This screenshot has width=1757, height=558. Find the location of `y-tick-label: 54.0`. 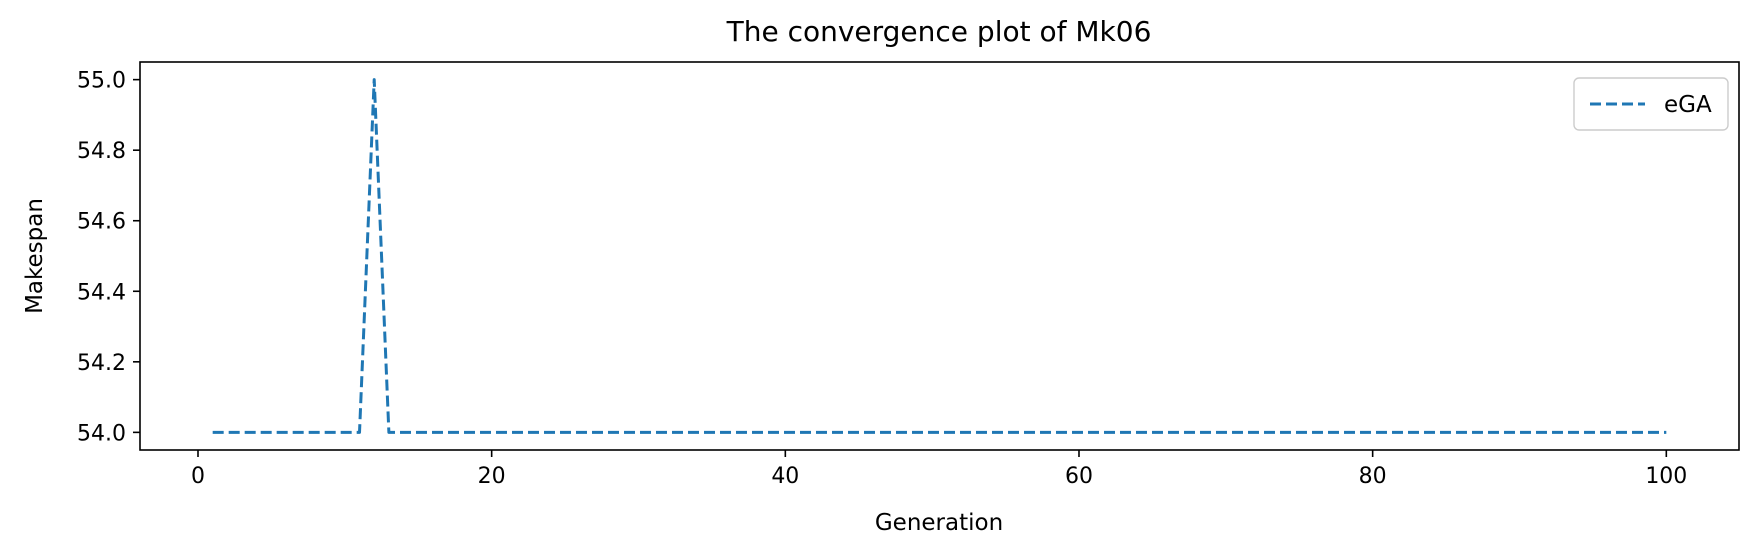

y-tick-label: 54.0 is located at coordinates (101, 433).